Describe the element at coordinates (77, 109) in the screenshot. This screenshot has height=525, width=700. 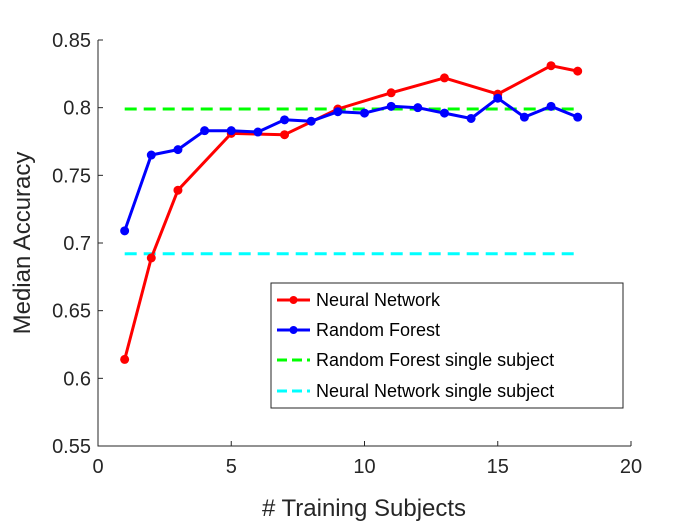
I see `y-tick-label: 0.8` at that location.